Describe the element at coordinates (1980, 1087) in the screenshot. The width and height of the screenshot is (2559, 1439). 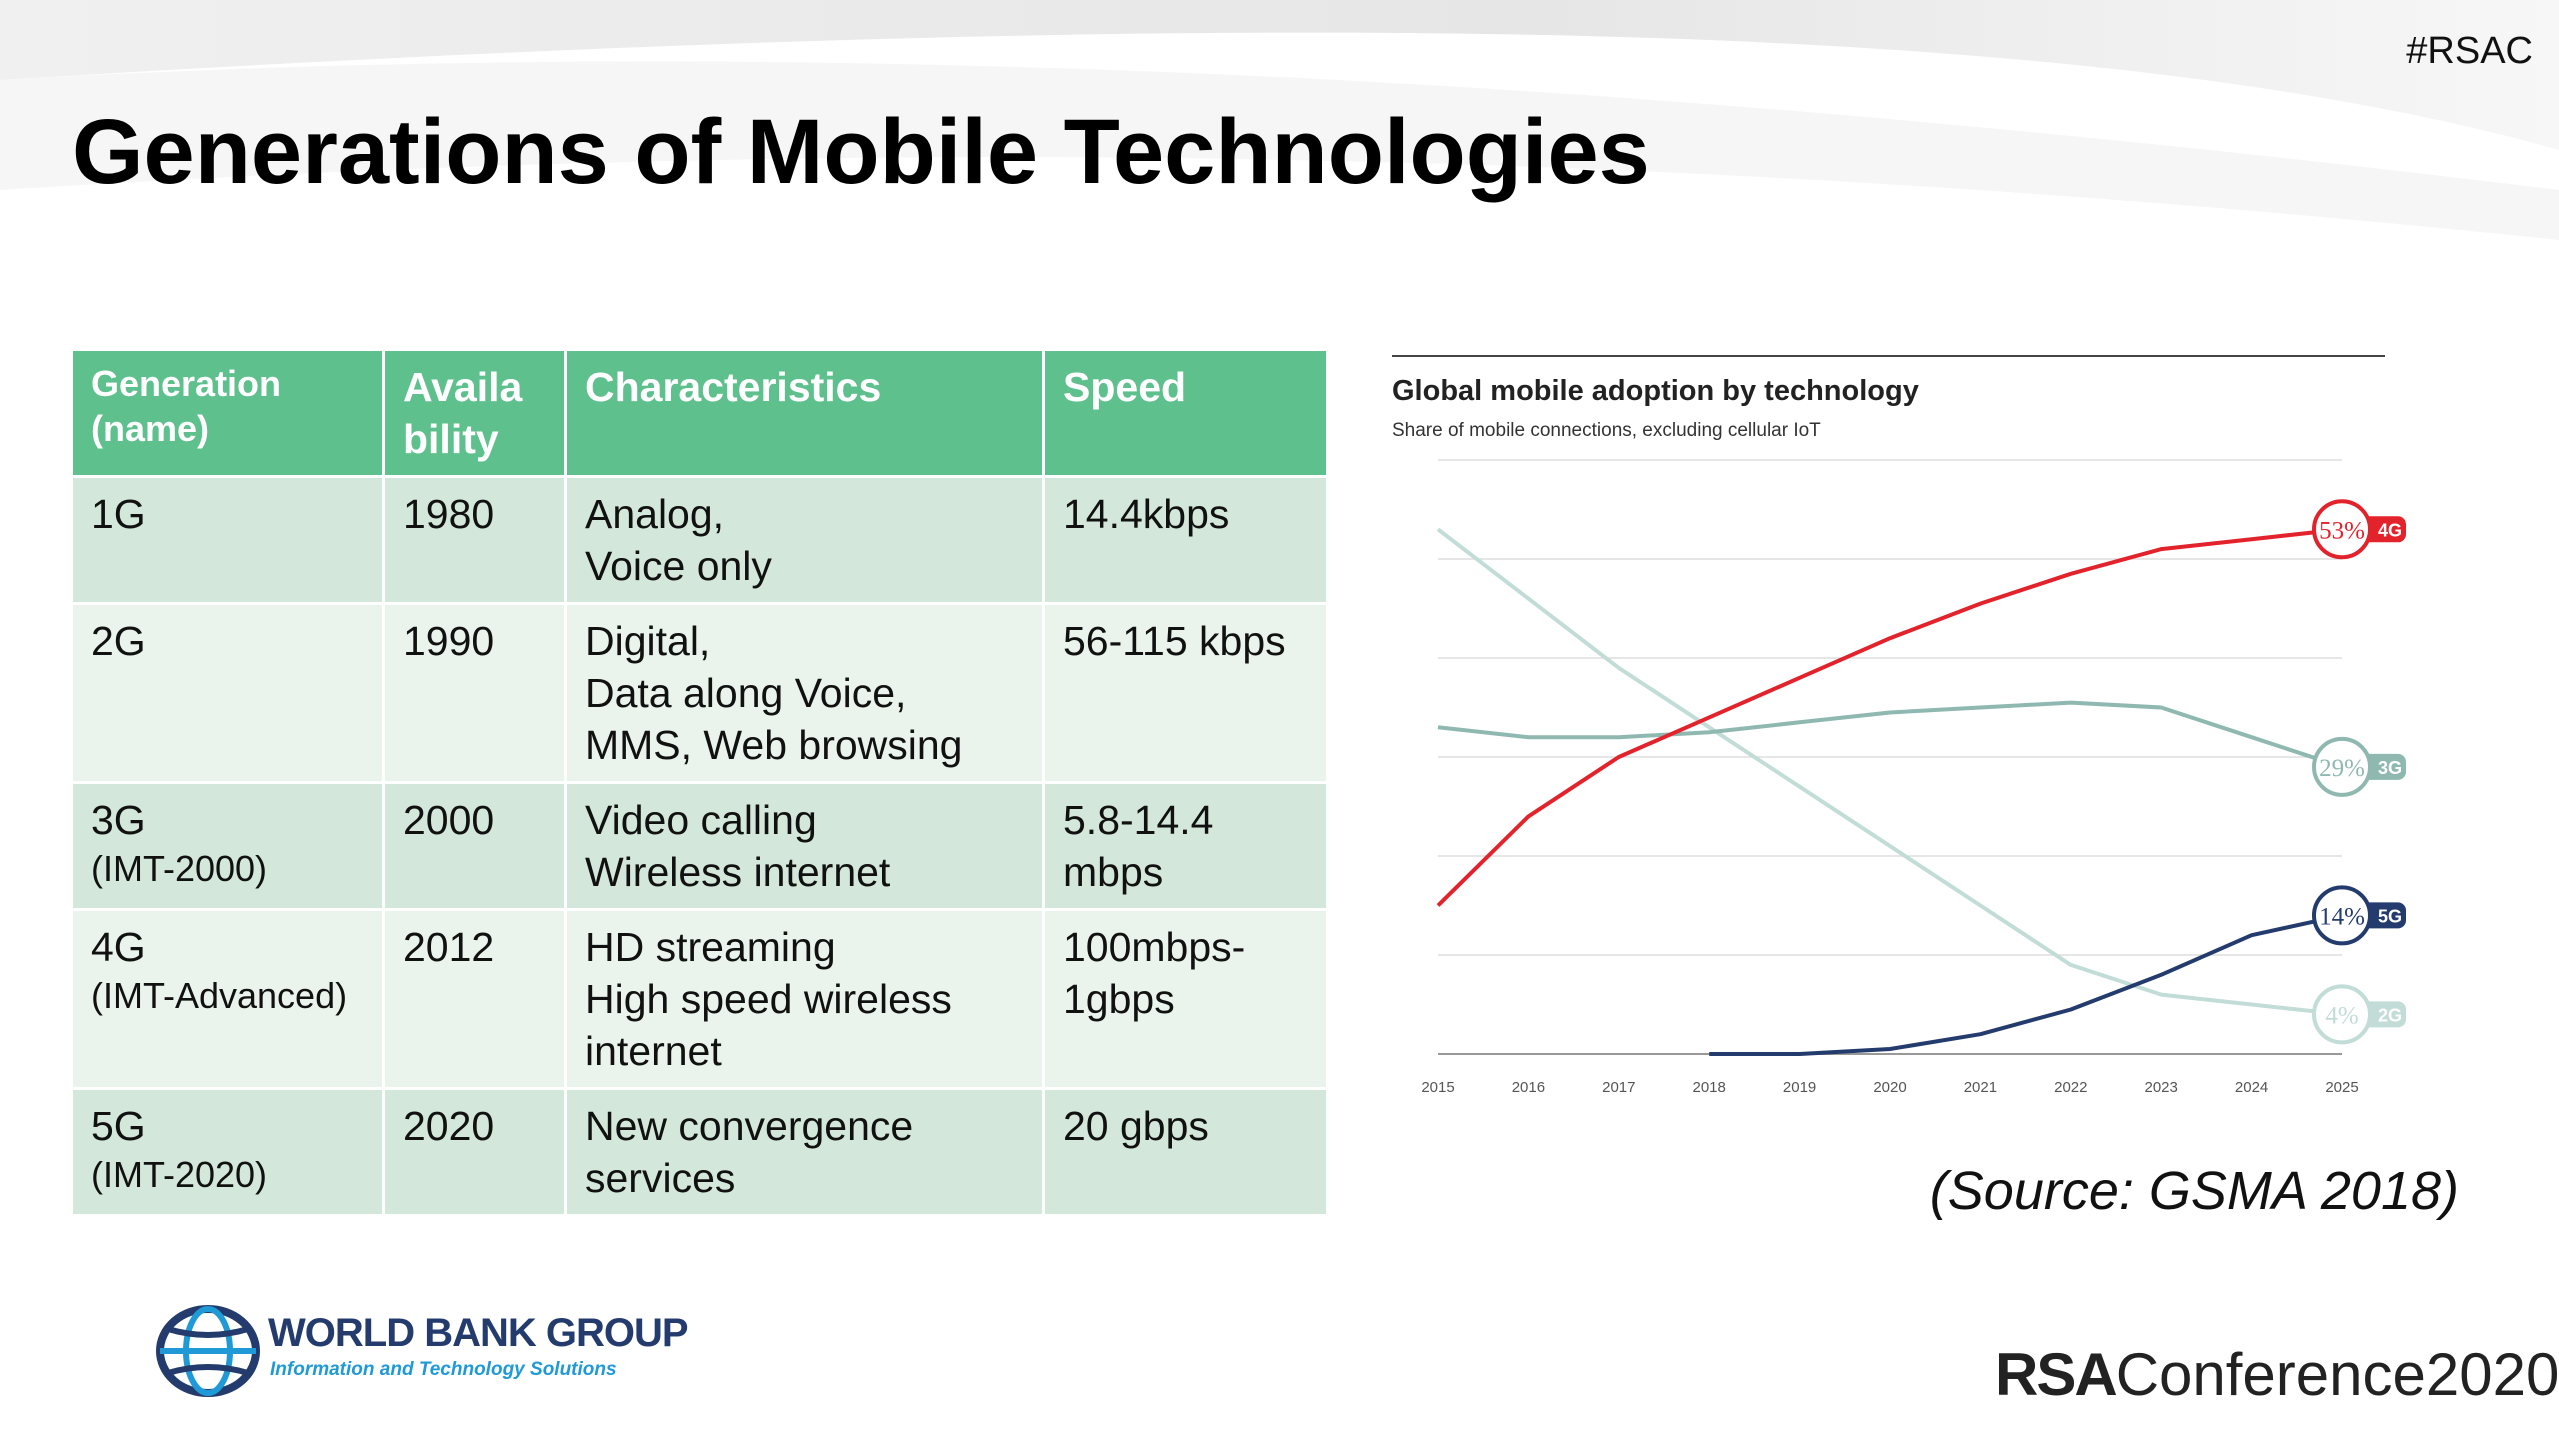
I see `x-tick-label: 2021` at that location.